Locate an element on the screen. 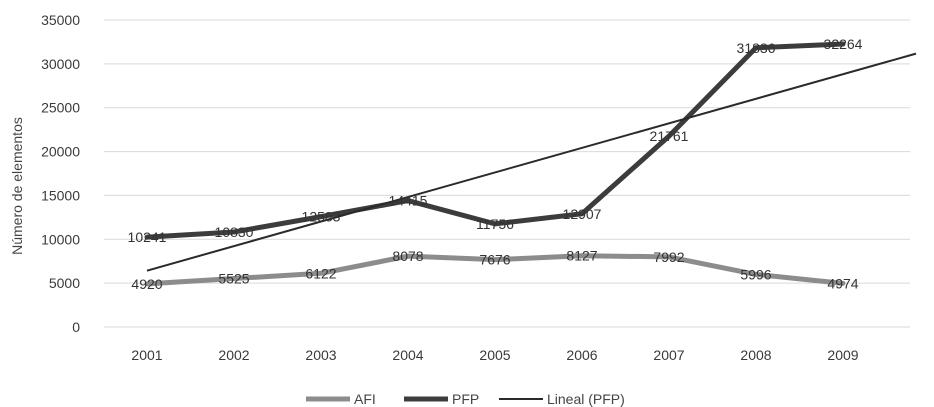  y-axis-tick-labels: 0 5000 10000 15000 20000 25000 30000 35000 is located at coordinates (60, 173).